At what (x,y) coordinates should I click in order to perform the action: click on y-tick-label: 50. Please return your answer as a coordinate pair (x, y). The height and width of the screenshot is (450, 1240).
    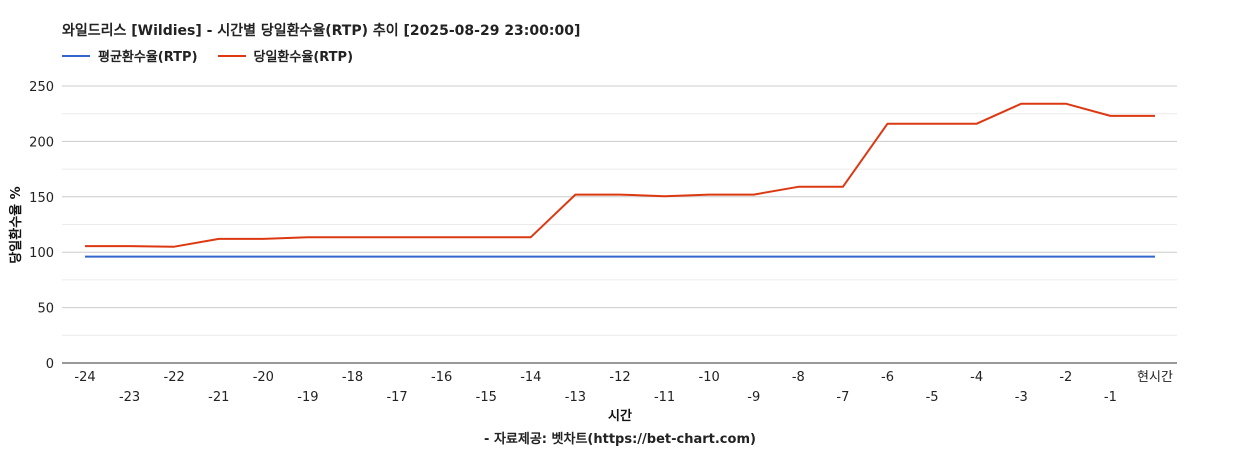
    Looking at the image, I should click on (45, 309).